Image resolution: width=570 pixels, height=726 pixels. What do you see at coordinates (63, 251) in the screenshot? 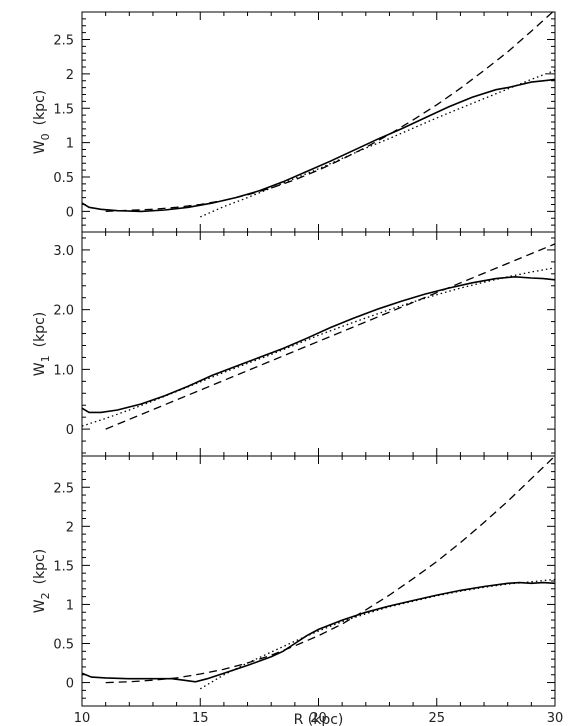
I see `y-tick-label: 3.0` at bounding box center [63, 251].